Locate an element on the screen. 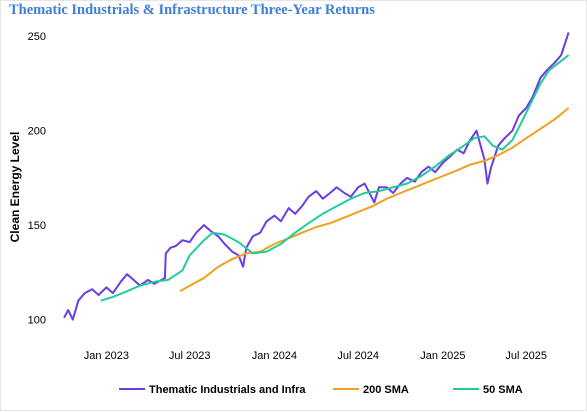  y-axis-ticks: 100 150 200 250 is located at coordinates (37, 178).